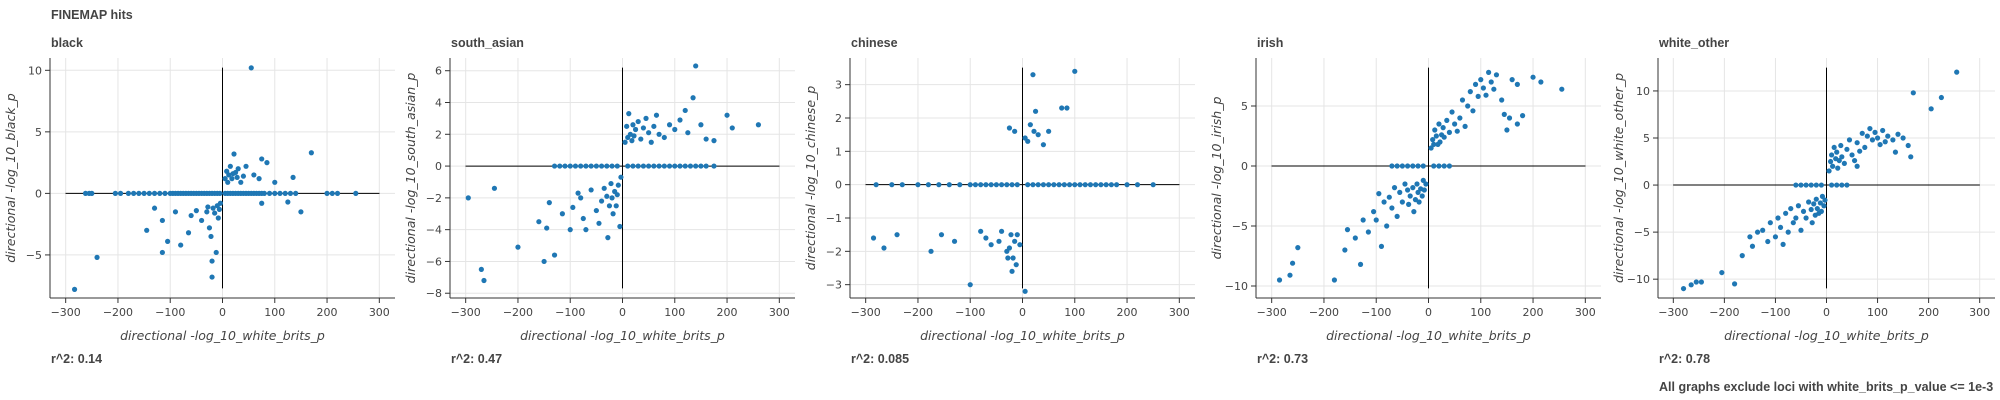 The width and height of the screenshot is (2000, 400). What do you see at coordinates (34, 255) in the screenshot?
I see `y-tick-label: −5` at bounding box center [34, 255].